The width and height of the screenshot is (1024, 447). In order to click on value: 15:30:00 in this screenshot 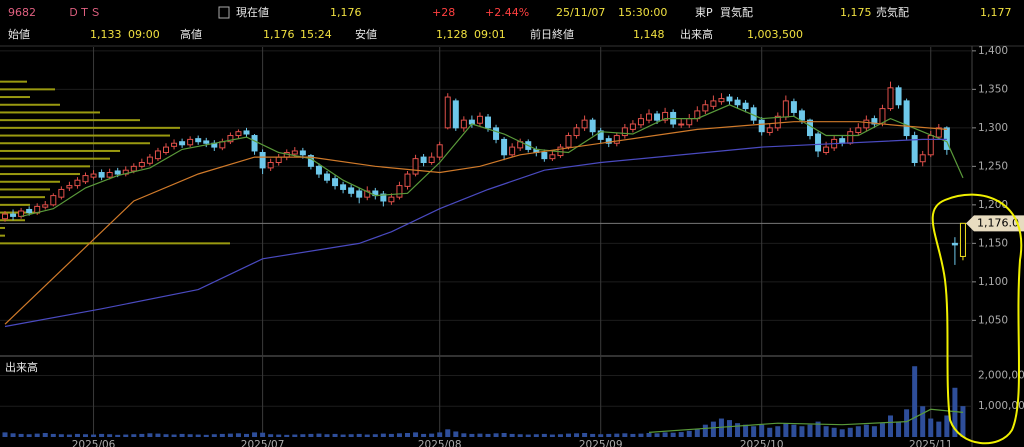, I will do `click(642, 12)`.